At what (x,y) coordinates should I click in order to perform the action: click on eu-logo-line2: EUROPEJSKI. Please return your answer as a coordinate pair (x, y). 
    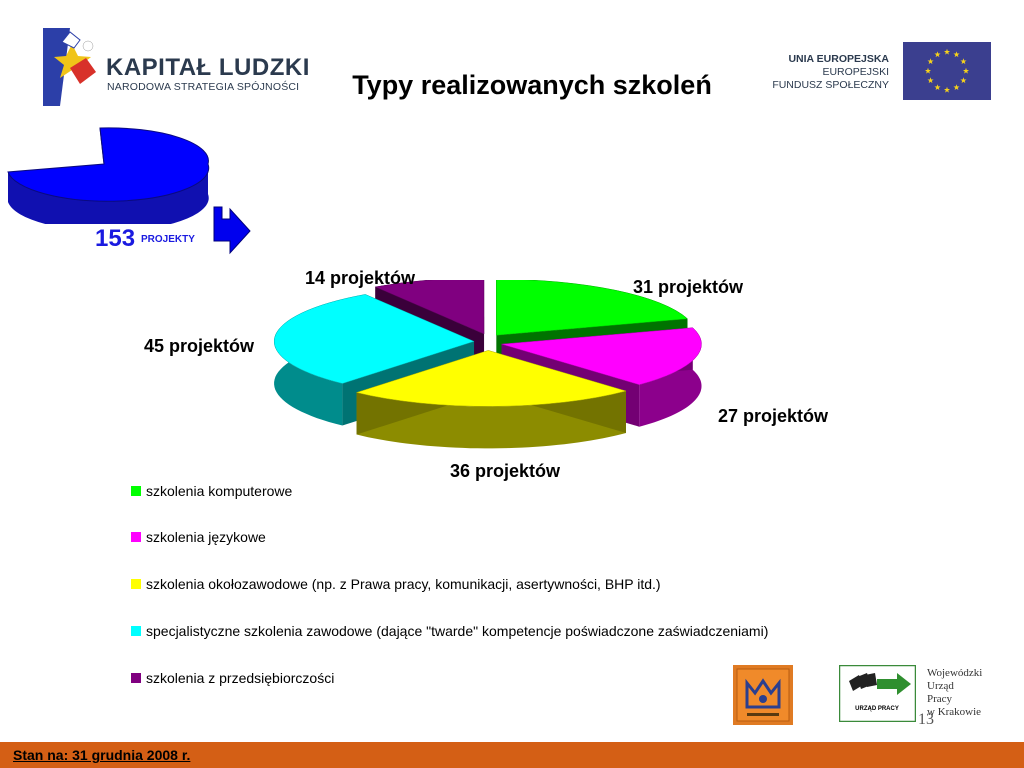
    Looking at the image, I should click on (855, 72).